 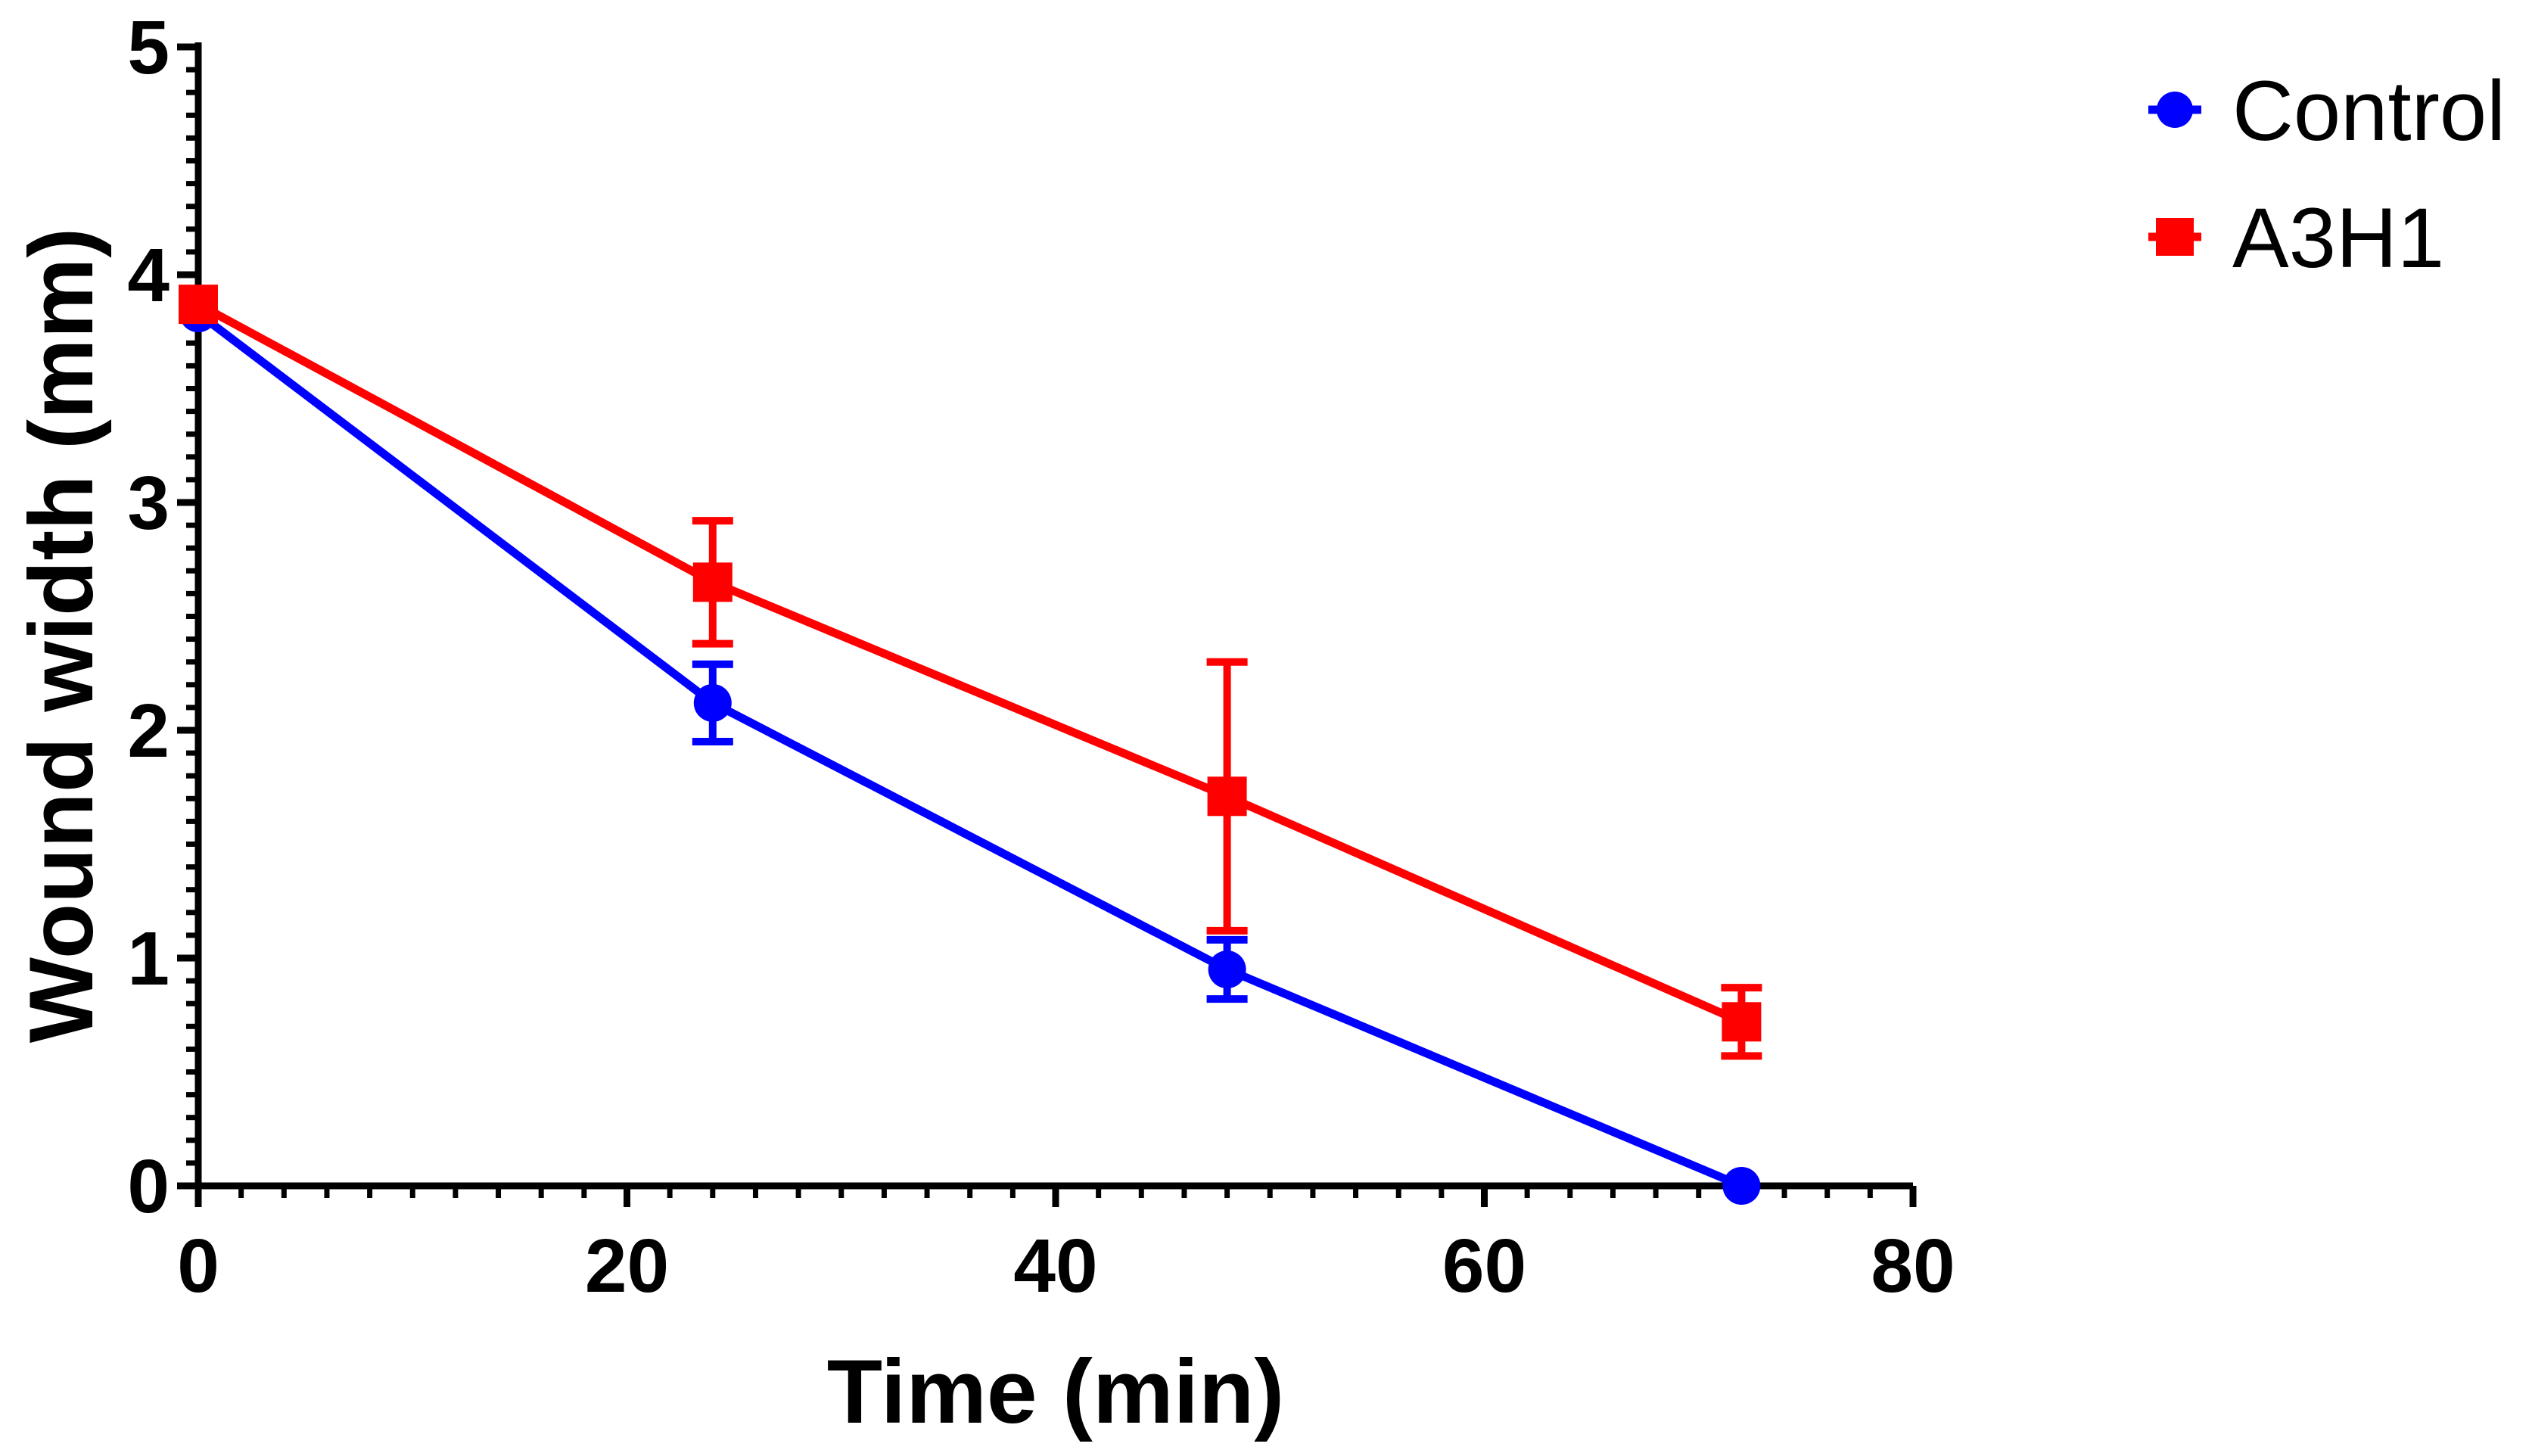 What do you see at coordinates (148, 1186) in the screenshot?
I see `y-tick-label: 0` at bounding box center [148, 1186].